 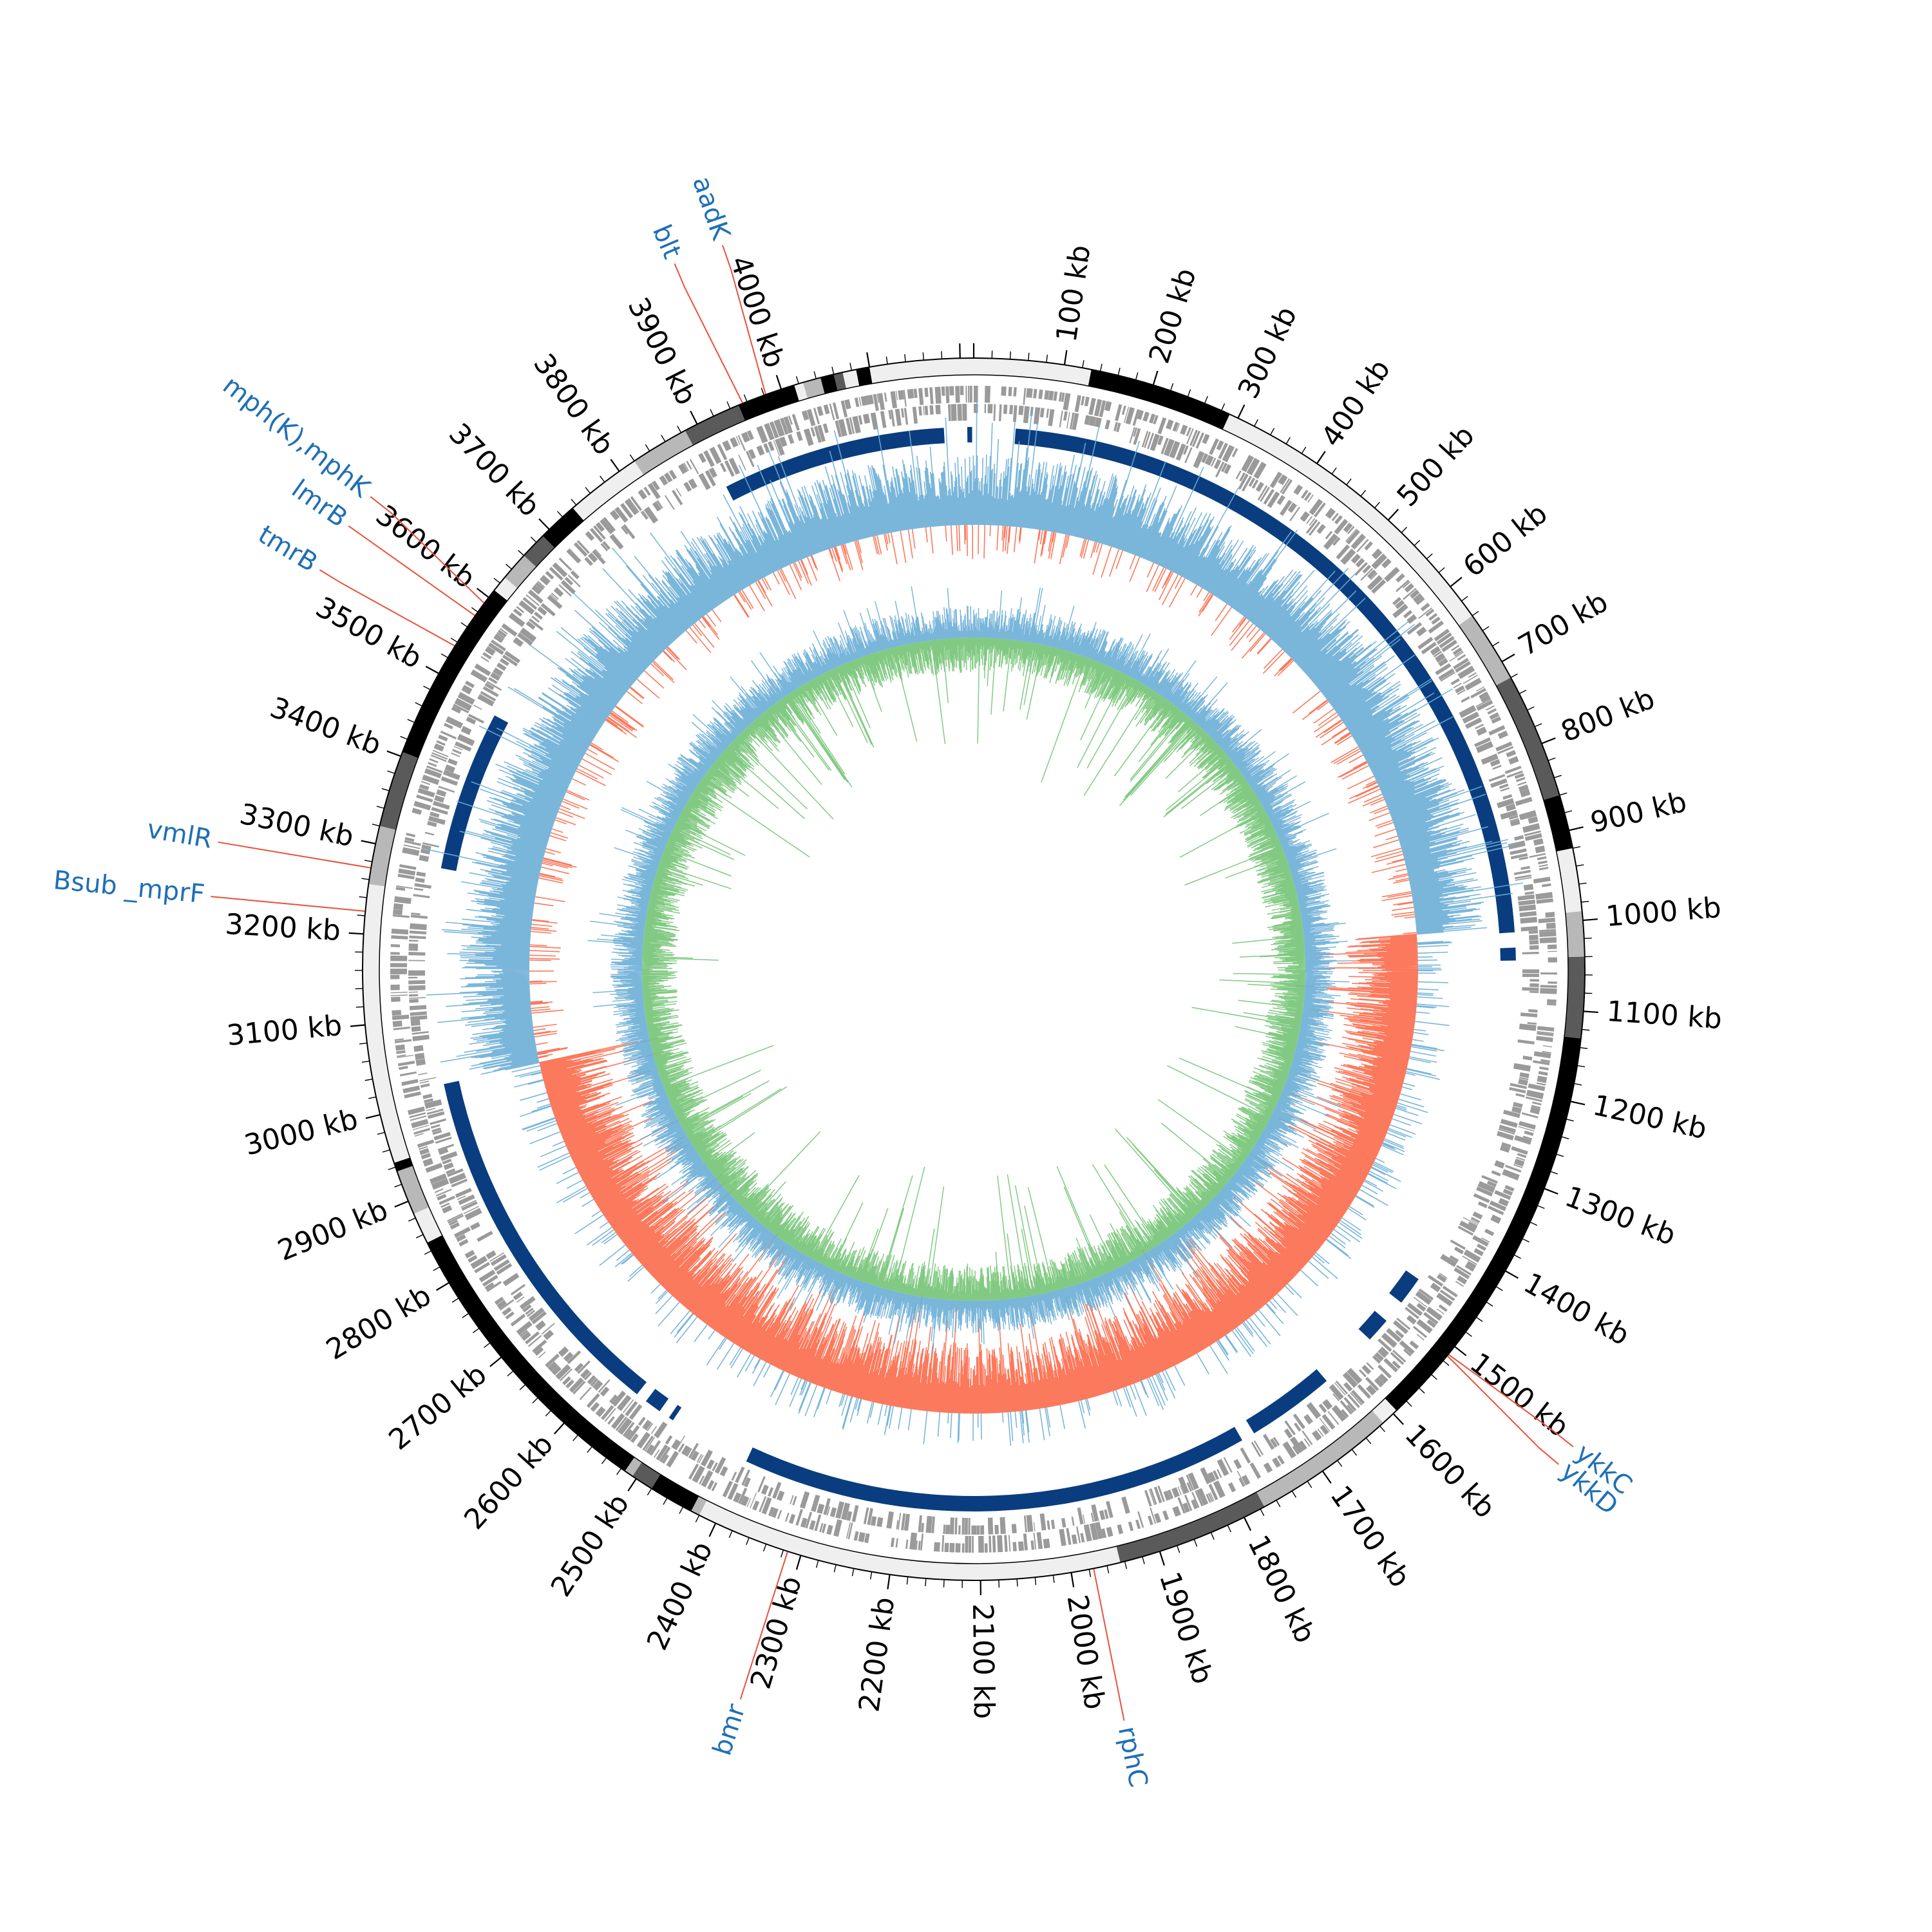 What do you see at coordinates (369, 633) in the screenshot?
I see `tick-label: 3500 kb` at bounding box center [369, 633].